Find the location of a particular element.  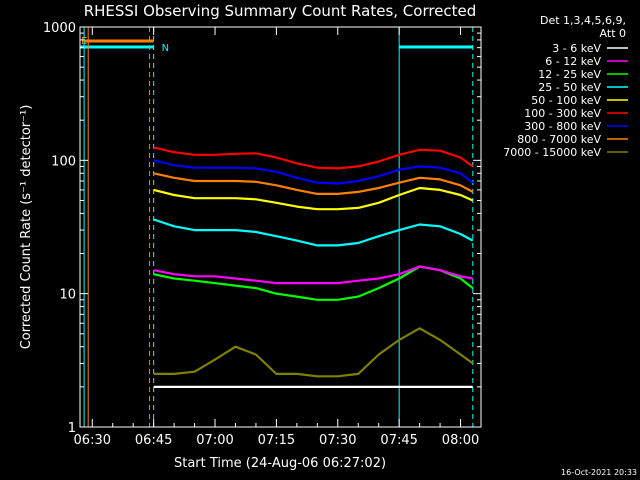

legend-label-6-12-kev: 6 - 12 keV is located at coordinates (573, 61).